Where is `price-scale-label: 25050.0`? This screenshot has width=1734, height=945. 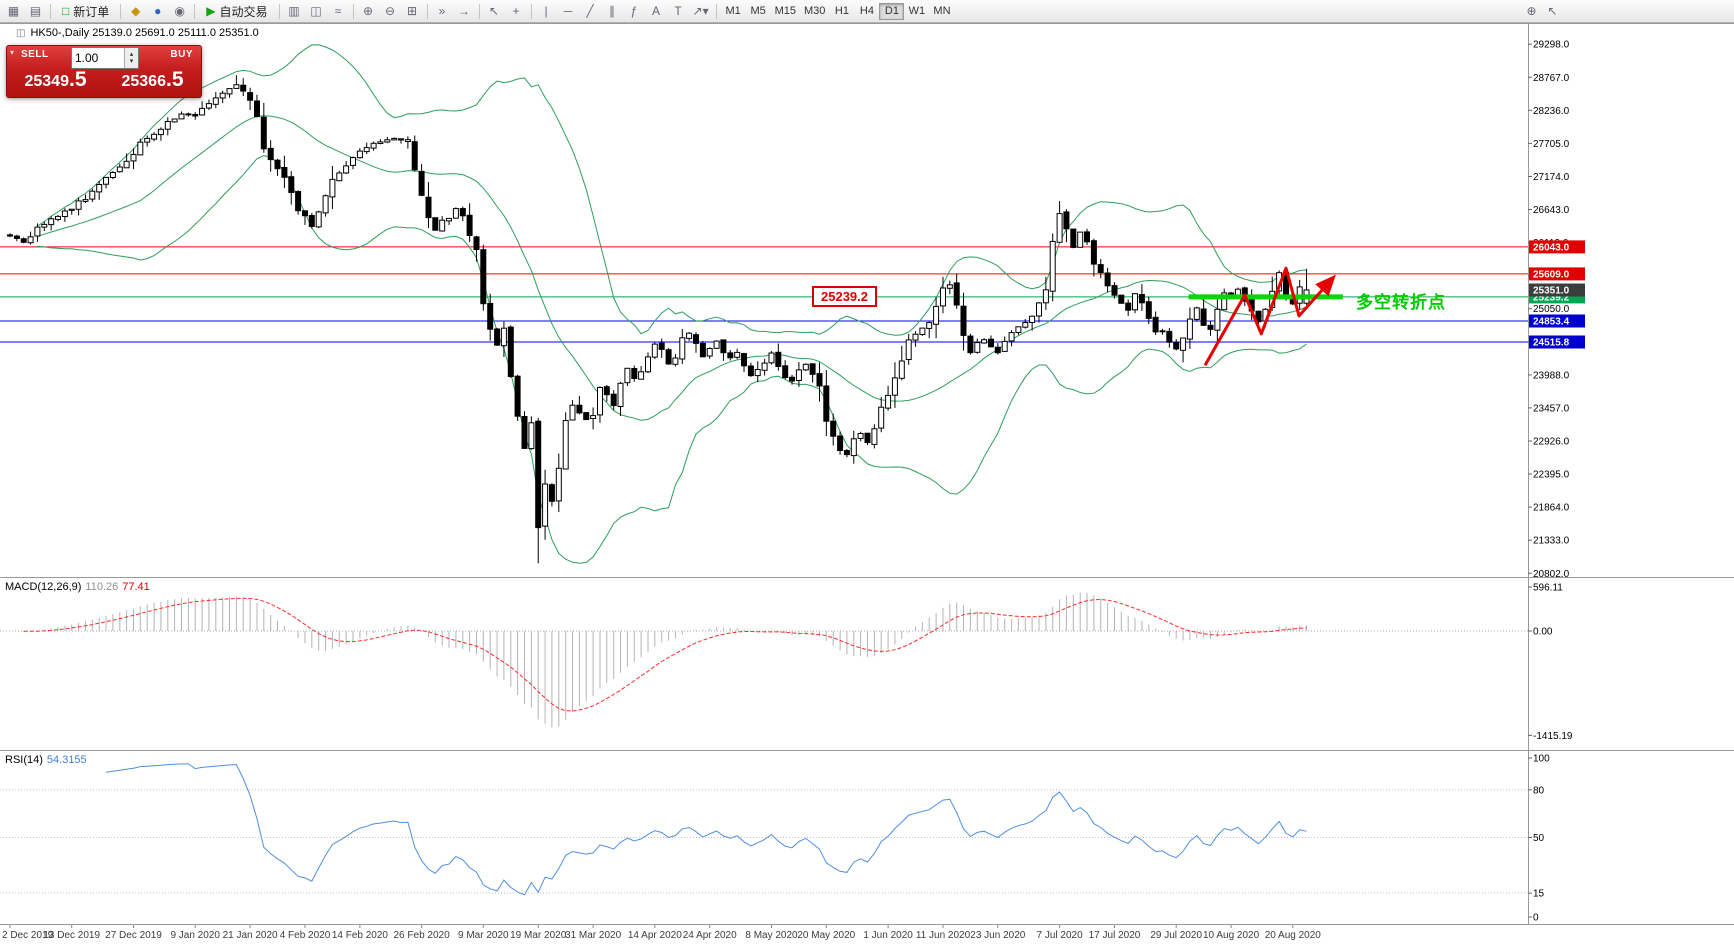 price-scale-label: 25050.0 is located at coordinates (1551, 309).